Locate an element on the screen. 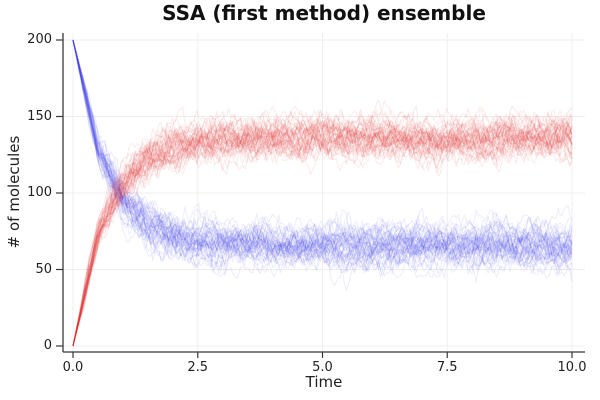  y-tick-label: 150 is located at coordinates (39, 116).